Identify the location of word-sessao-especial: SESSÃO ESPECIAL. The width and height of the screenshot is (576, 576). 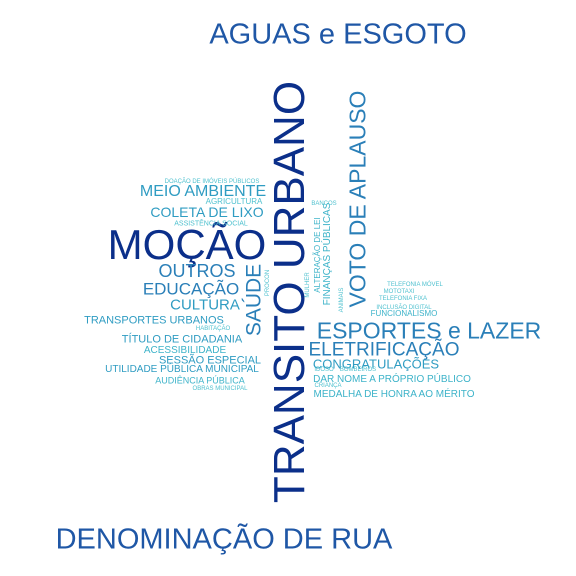
(210, 360).